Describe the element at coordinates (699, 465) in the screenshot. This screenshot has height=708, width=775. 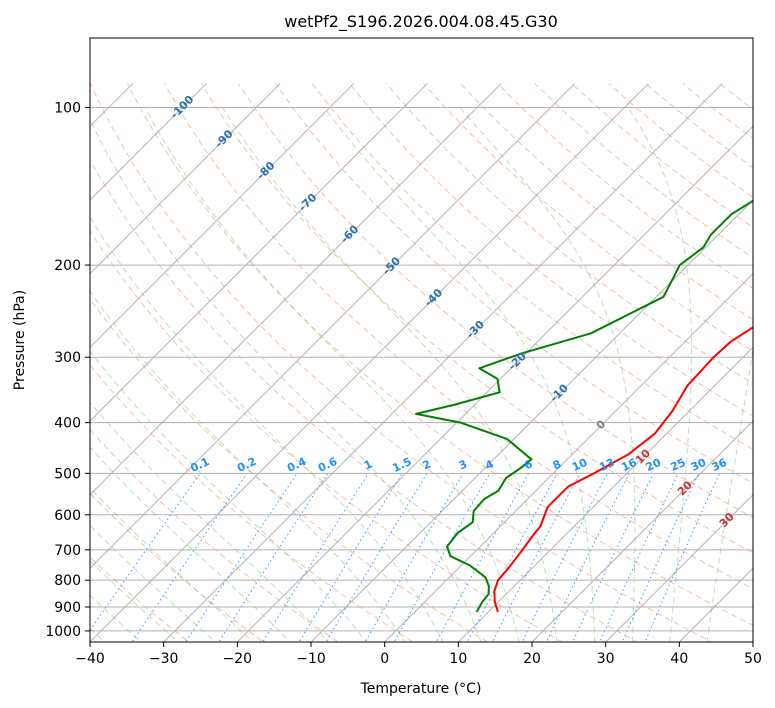
I see `mixing-ratio-label: 30` at that location.